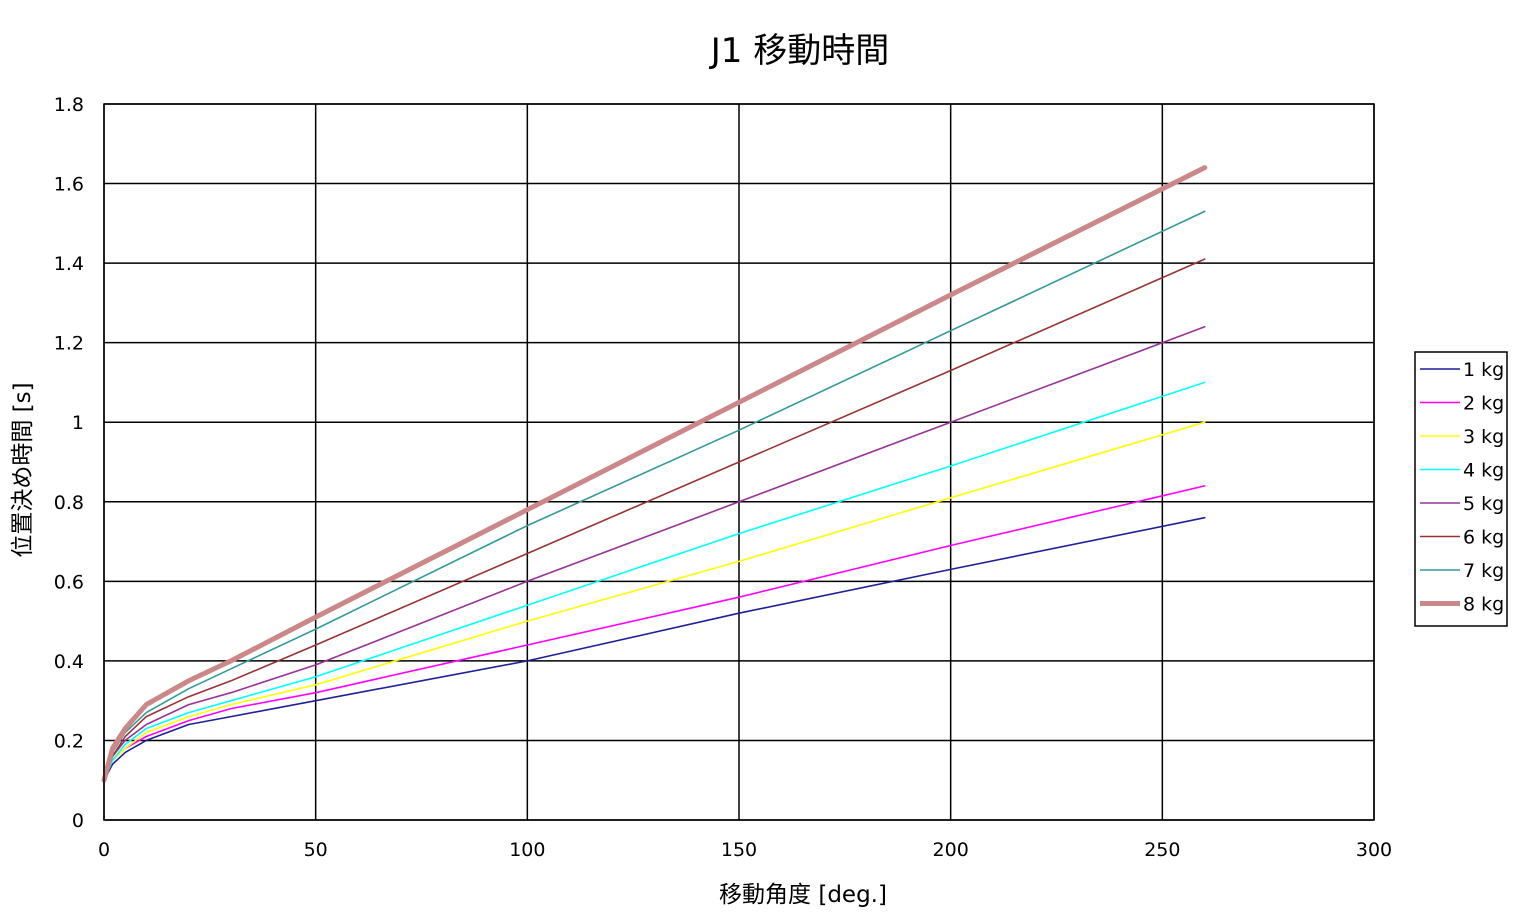  Describe the element at coordinates (104, 850) in the screenshot. I see `x-tick-label: 0` at that location.